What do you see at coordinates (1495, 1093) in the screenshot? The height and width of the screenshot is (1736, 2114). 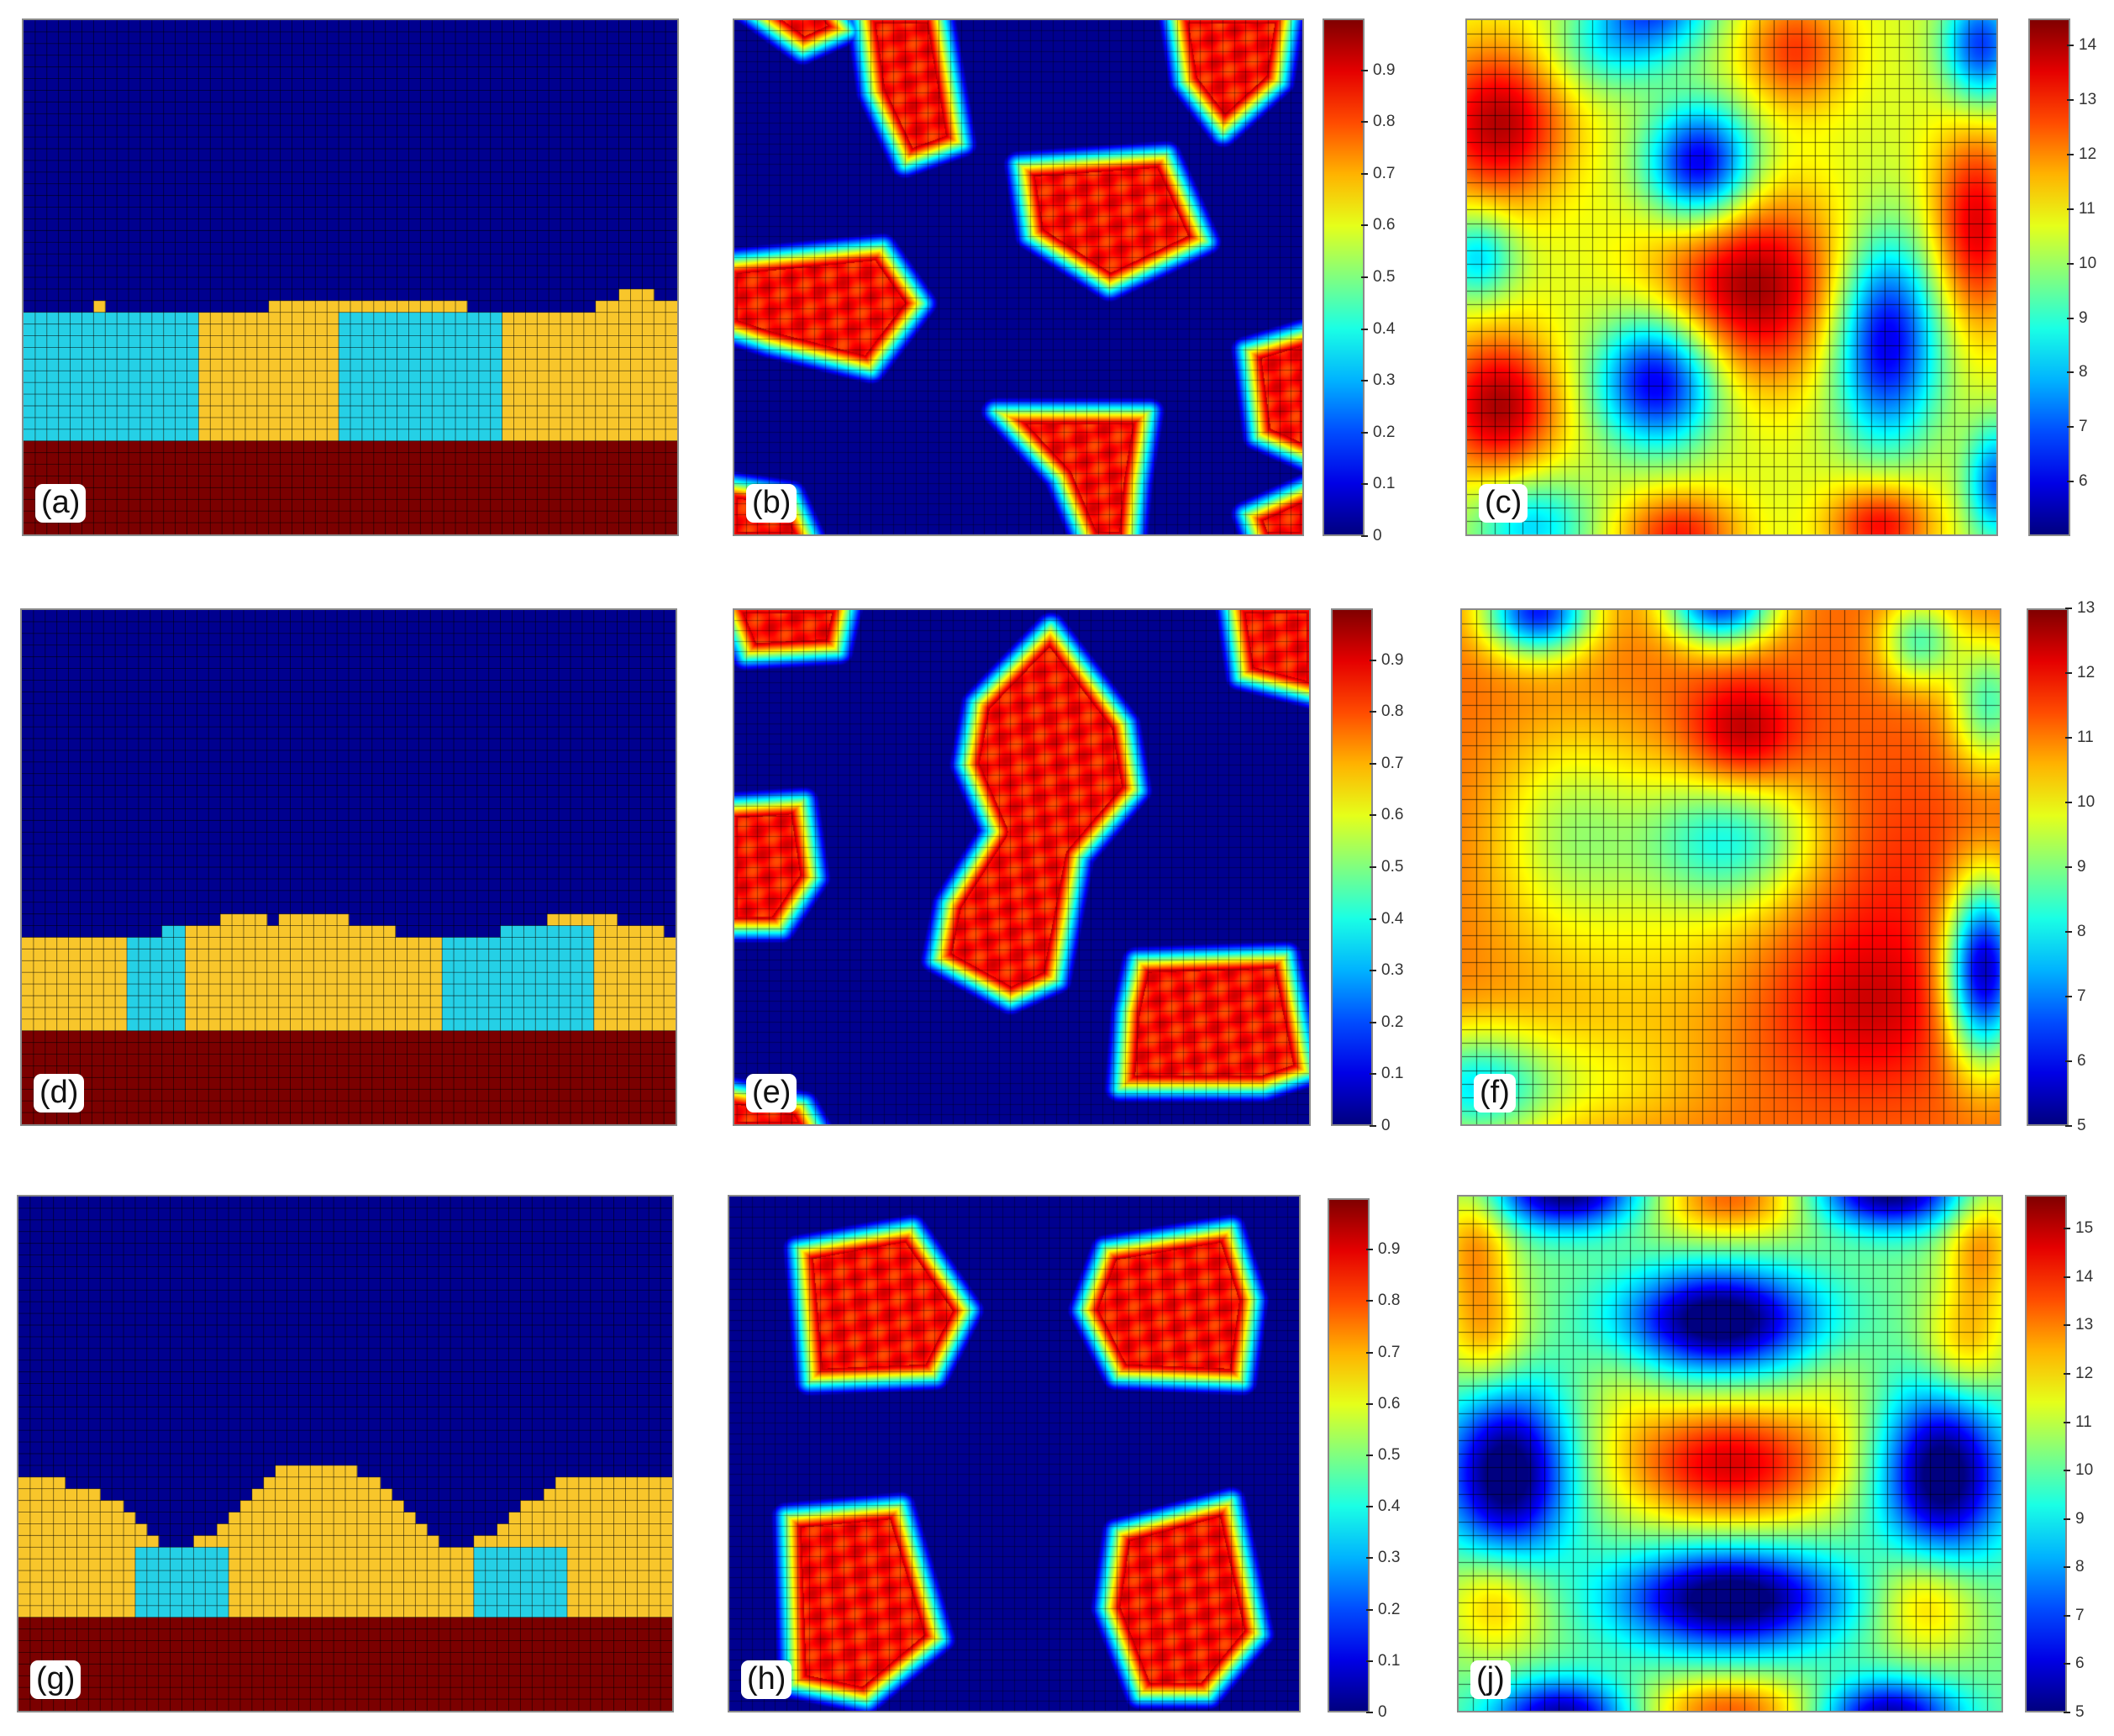 I see `panel-f-label: (f)` at bounding box center [1495, 1093].